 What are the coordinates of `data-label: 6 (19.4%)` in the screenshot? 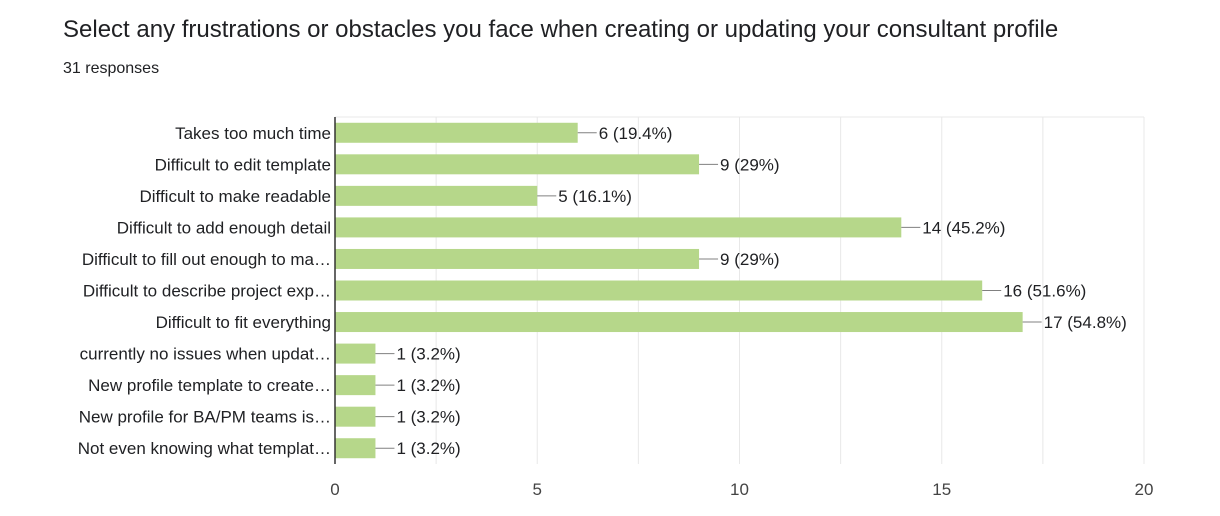 It's located at (636, 133).